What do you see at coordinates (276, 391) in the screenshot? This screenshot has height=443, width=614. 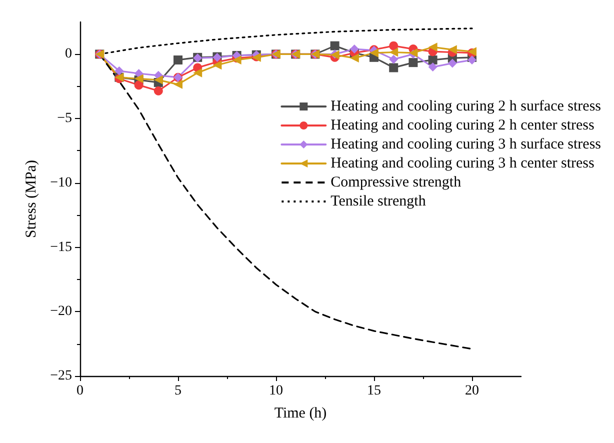 I see `x-tick-label: 10` at bounding box center [276, 391].